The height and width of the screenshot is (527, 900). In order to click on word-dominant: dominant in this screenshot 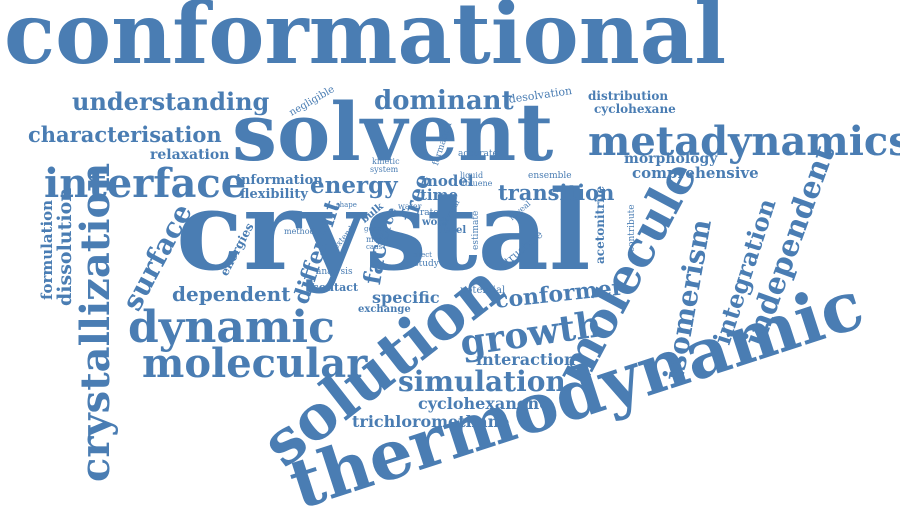, I will do `click(444, 101)`.